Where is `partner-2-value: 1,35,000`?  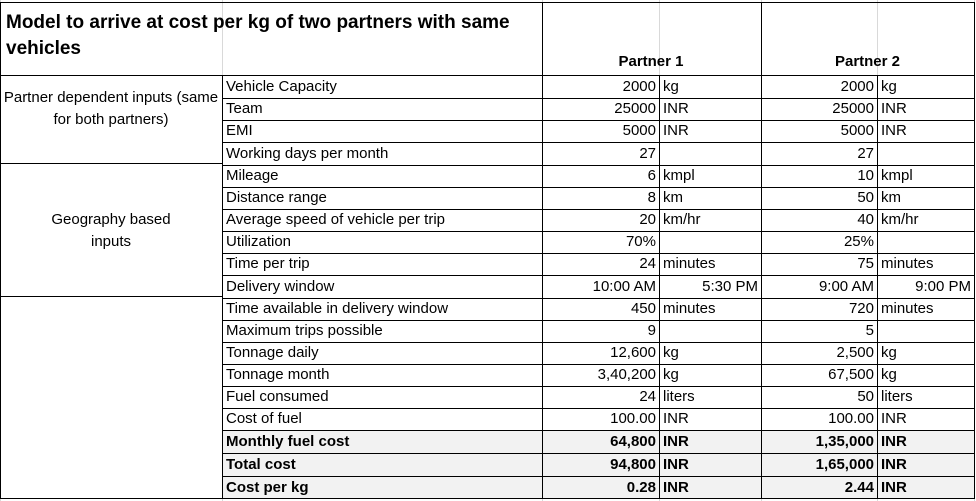 partner-2-value: 1,35,000 is located at coordinates (844, 441).